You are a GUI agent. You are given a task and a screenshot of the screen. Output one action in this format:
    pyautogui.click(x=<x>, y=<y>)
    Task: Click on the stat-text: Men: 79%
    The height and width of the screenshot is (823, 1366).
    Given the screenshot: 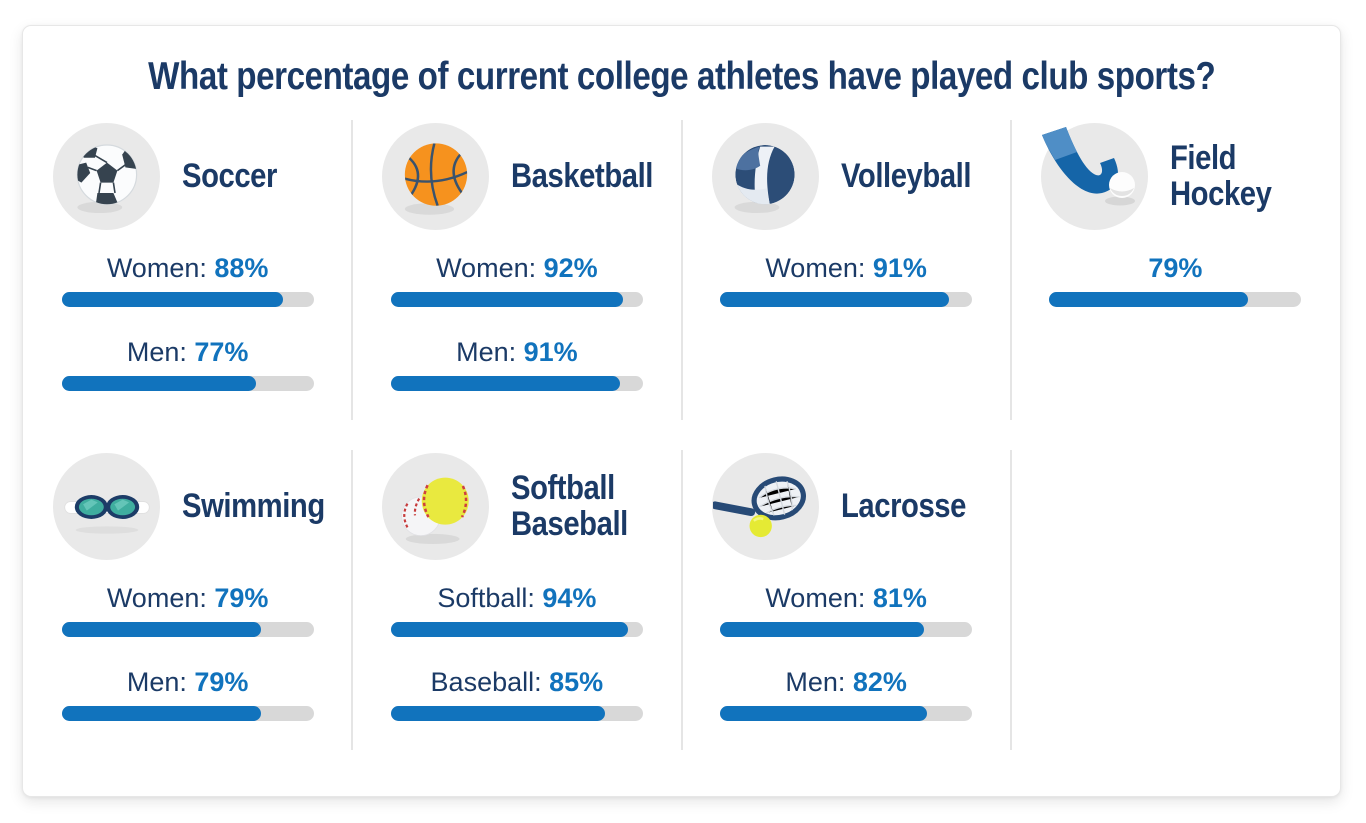 What is the action you would take?
    pyautogui.click(x=188, y=682)
    